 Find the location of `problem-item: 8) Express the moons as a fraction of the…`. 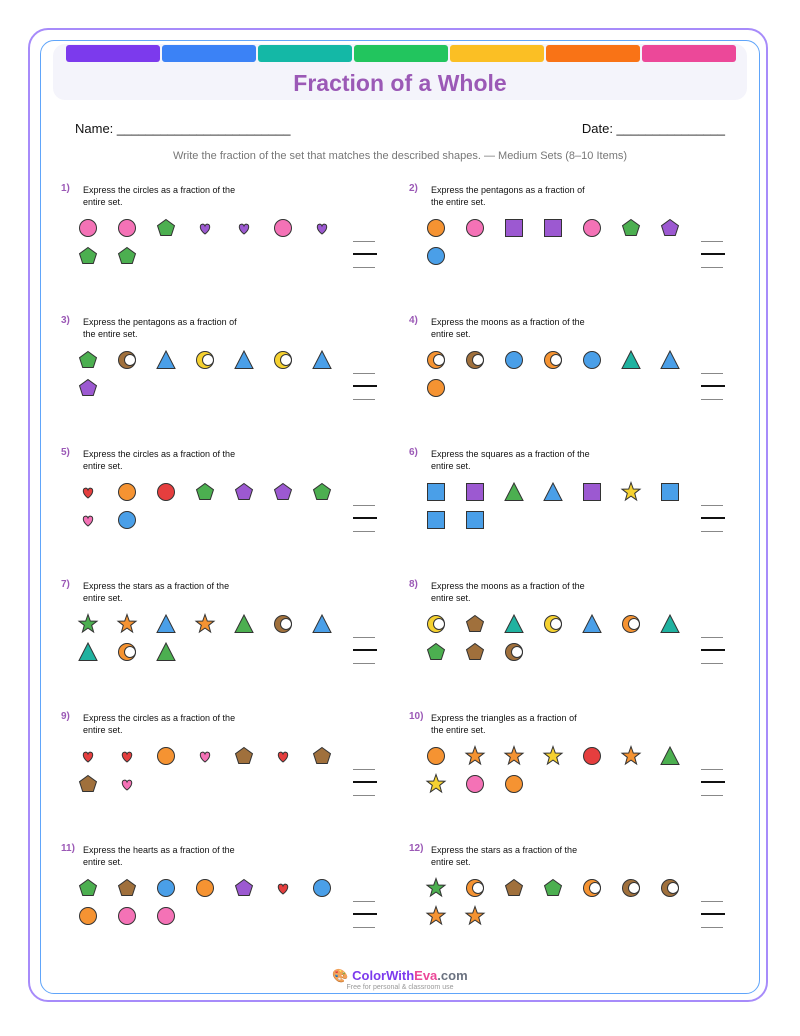

problem-item: 8) Express the moons as a fraction of the… is located at coordinates (574, 639).